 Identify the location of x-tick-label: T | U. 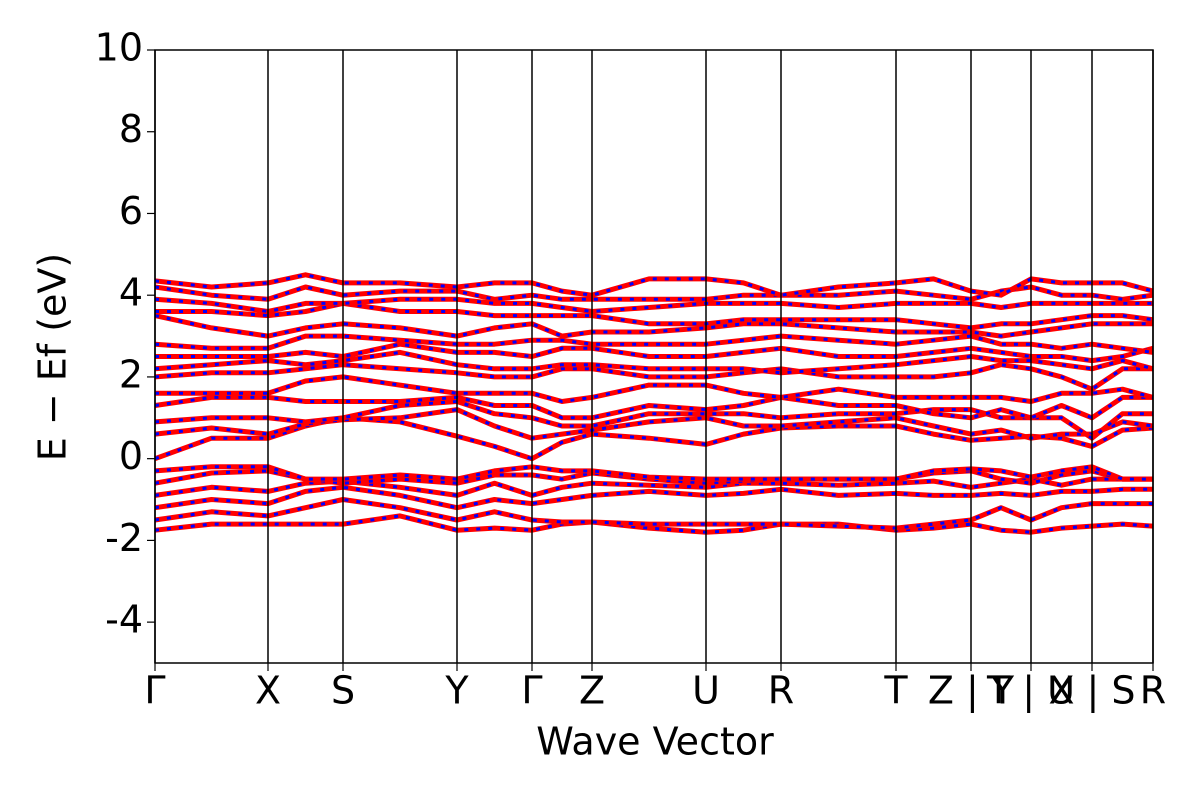
(1030, 691).